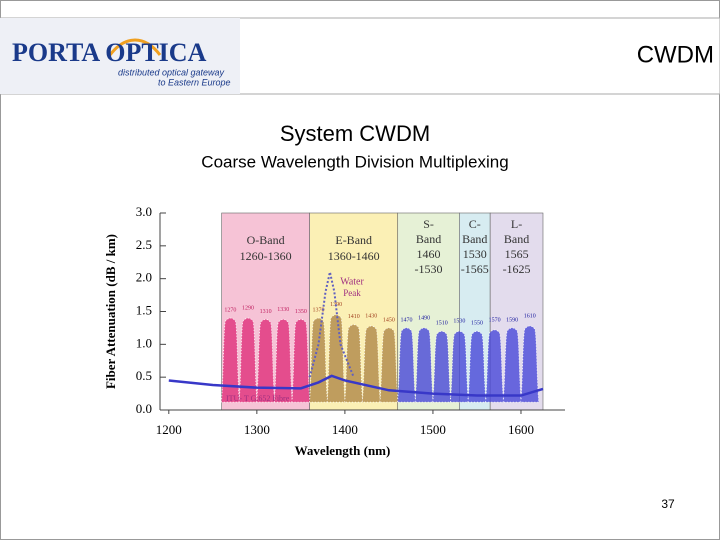 This screenshot has width=720, height=540. Describe the element at coordinates (475, 224) in the screenshot. I see `band-label: C-` at that location.